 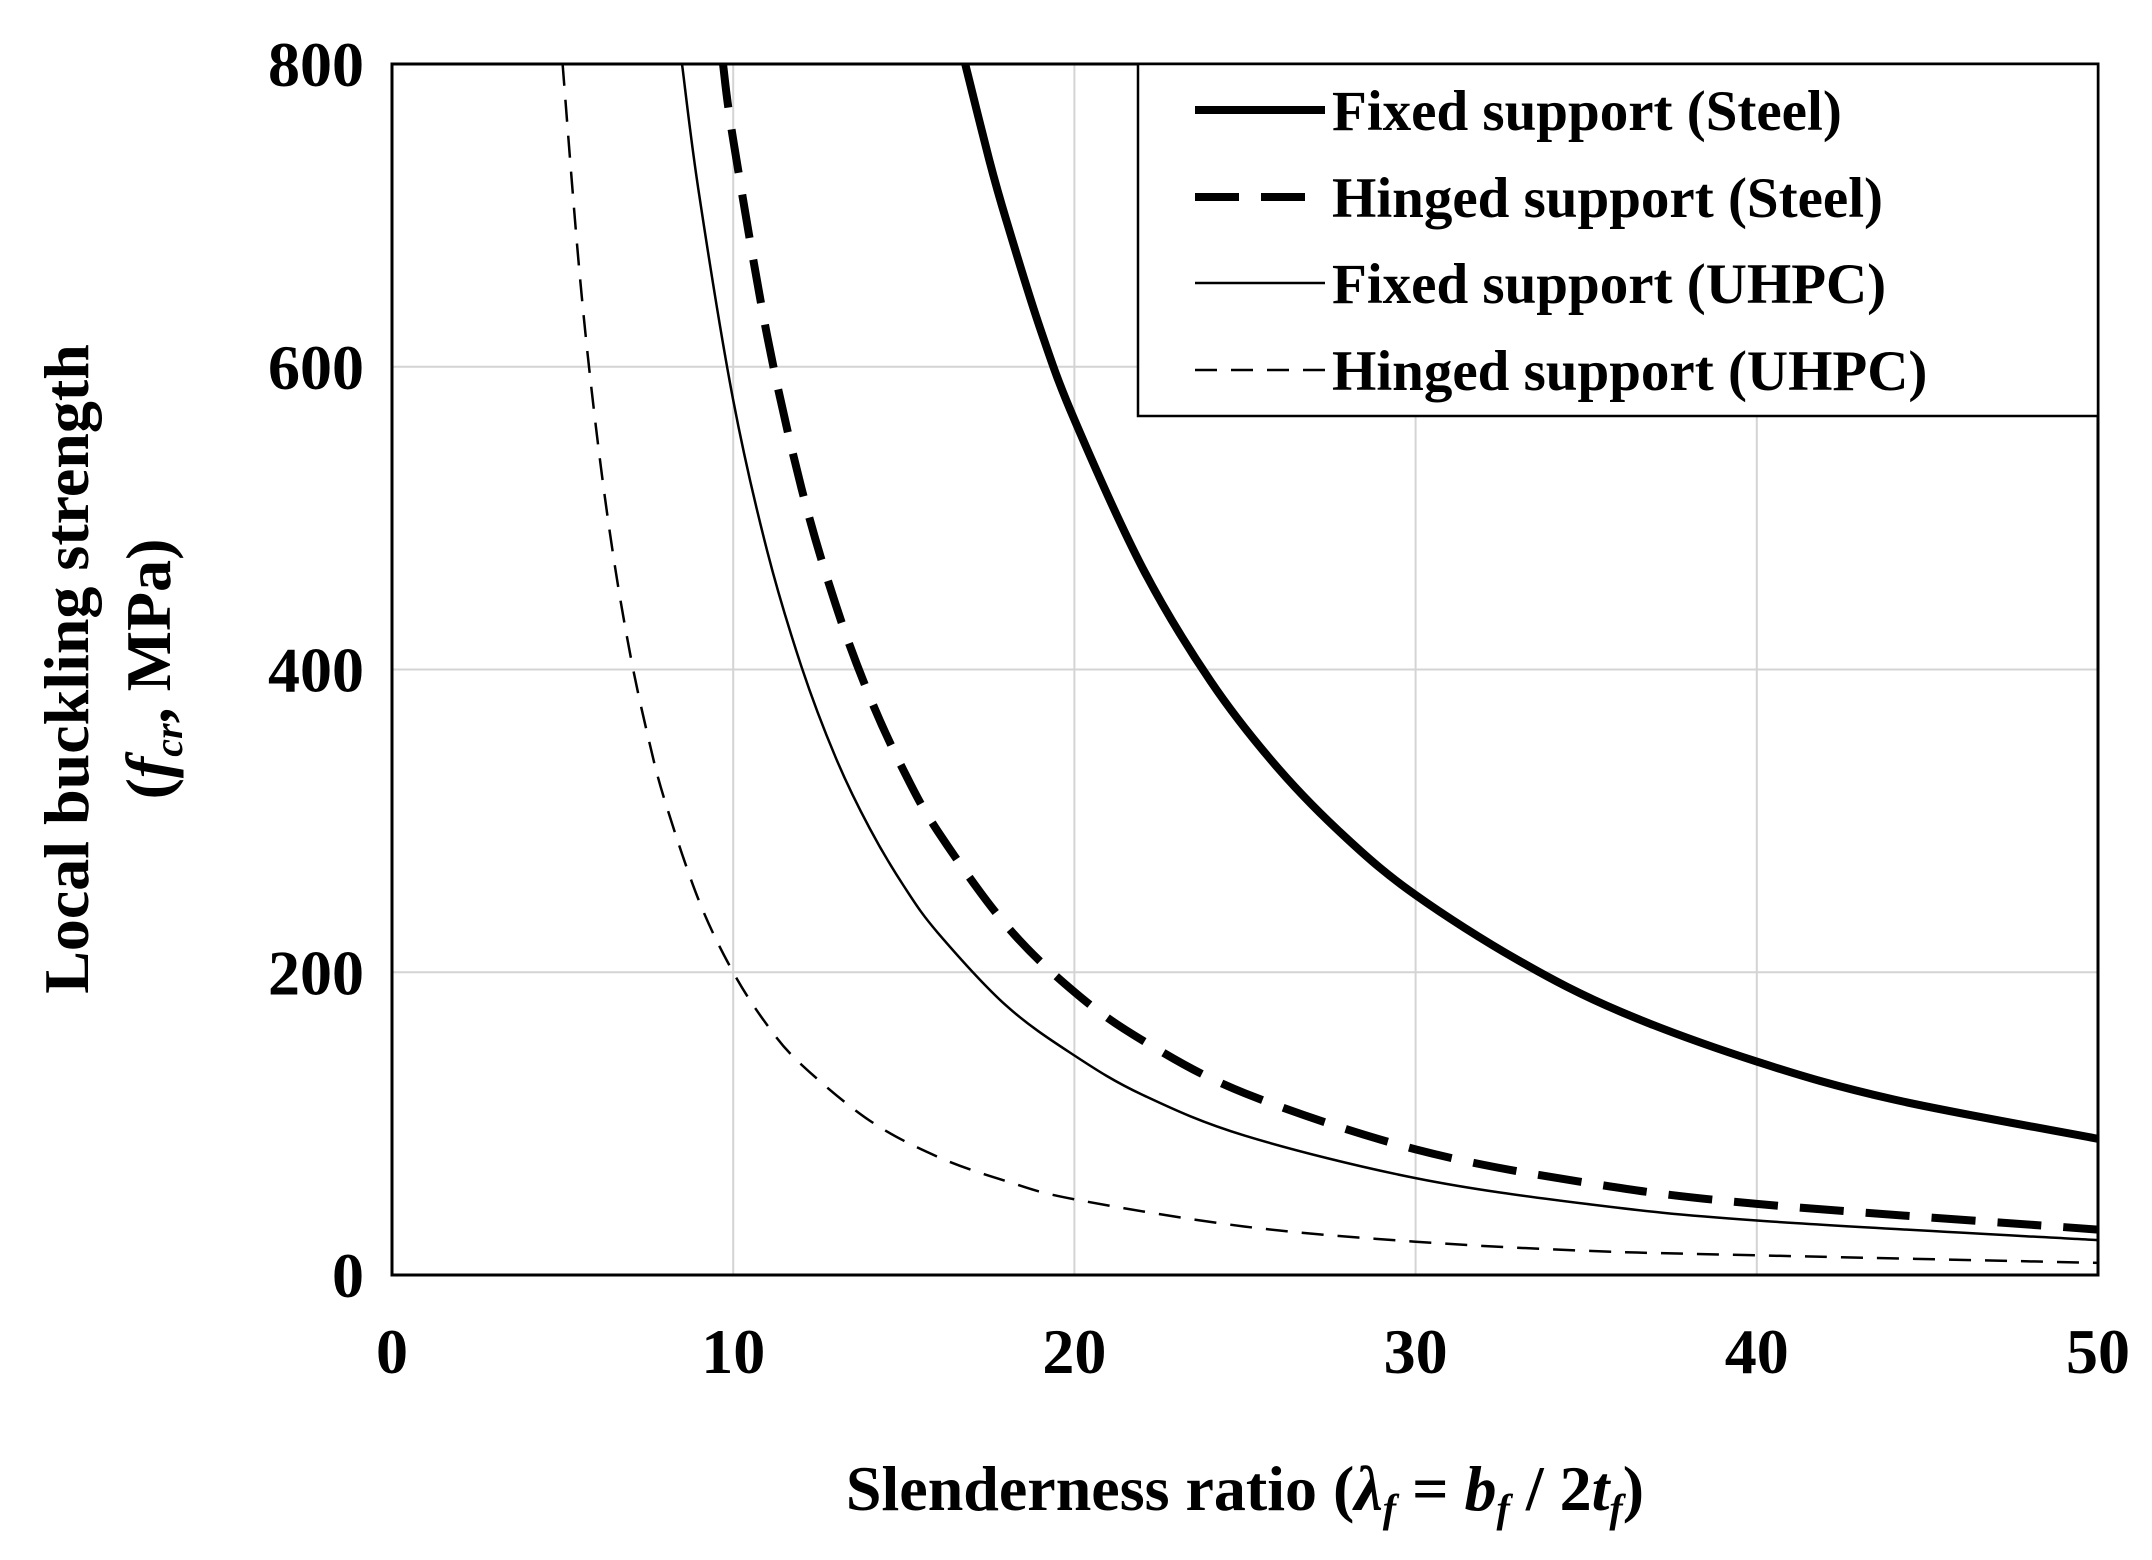 I want to click on x-tick-label: 10, so click(x=733, y=1351).